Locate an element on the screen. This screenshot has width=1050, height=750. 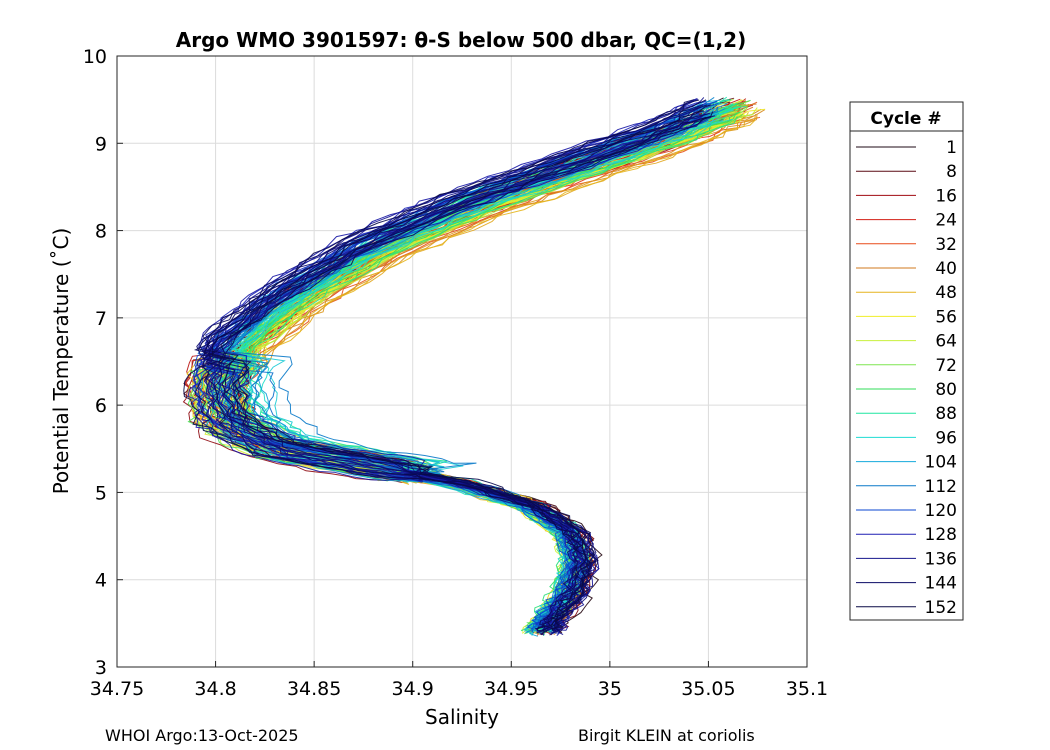
legend-label: 48 is located at coordinates (946, 293).